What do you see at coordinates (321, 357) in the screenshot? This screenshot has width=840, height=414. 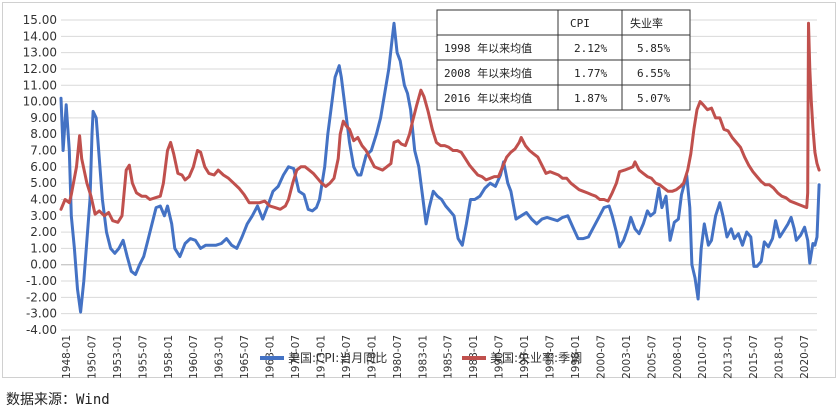 I see `x-tick-label: 1973-01` at bounding box center [321, 357].